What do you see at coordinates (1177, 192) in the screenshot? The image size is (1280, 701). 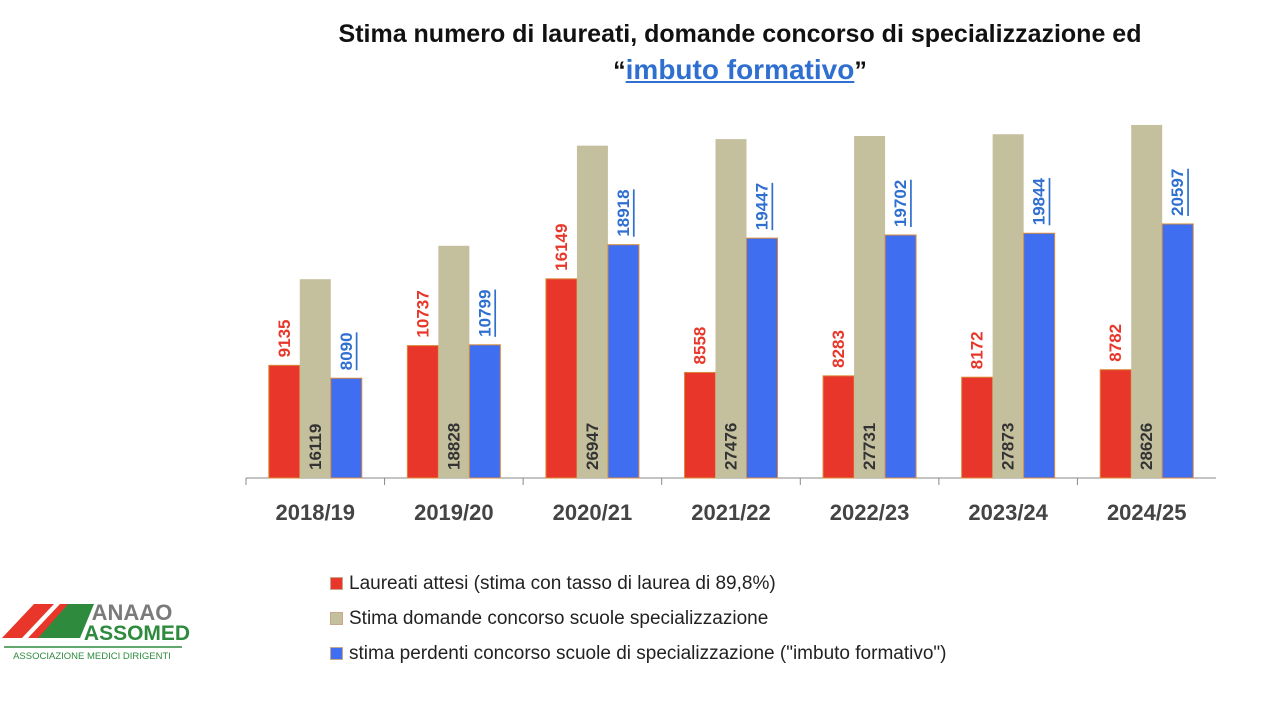 I see `data-label-perdenti: 20597` at bounding box center [1177, 192].